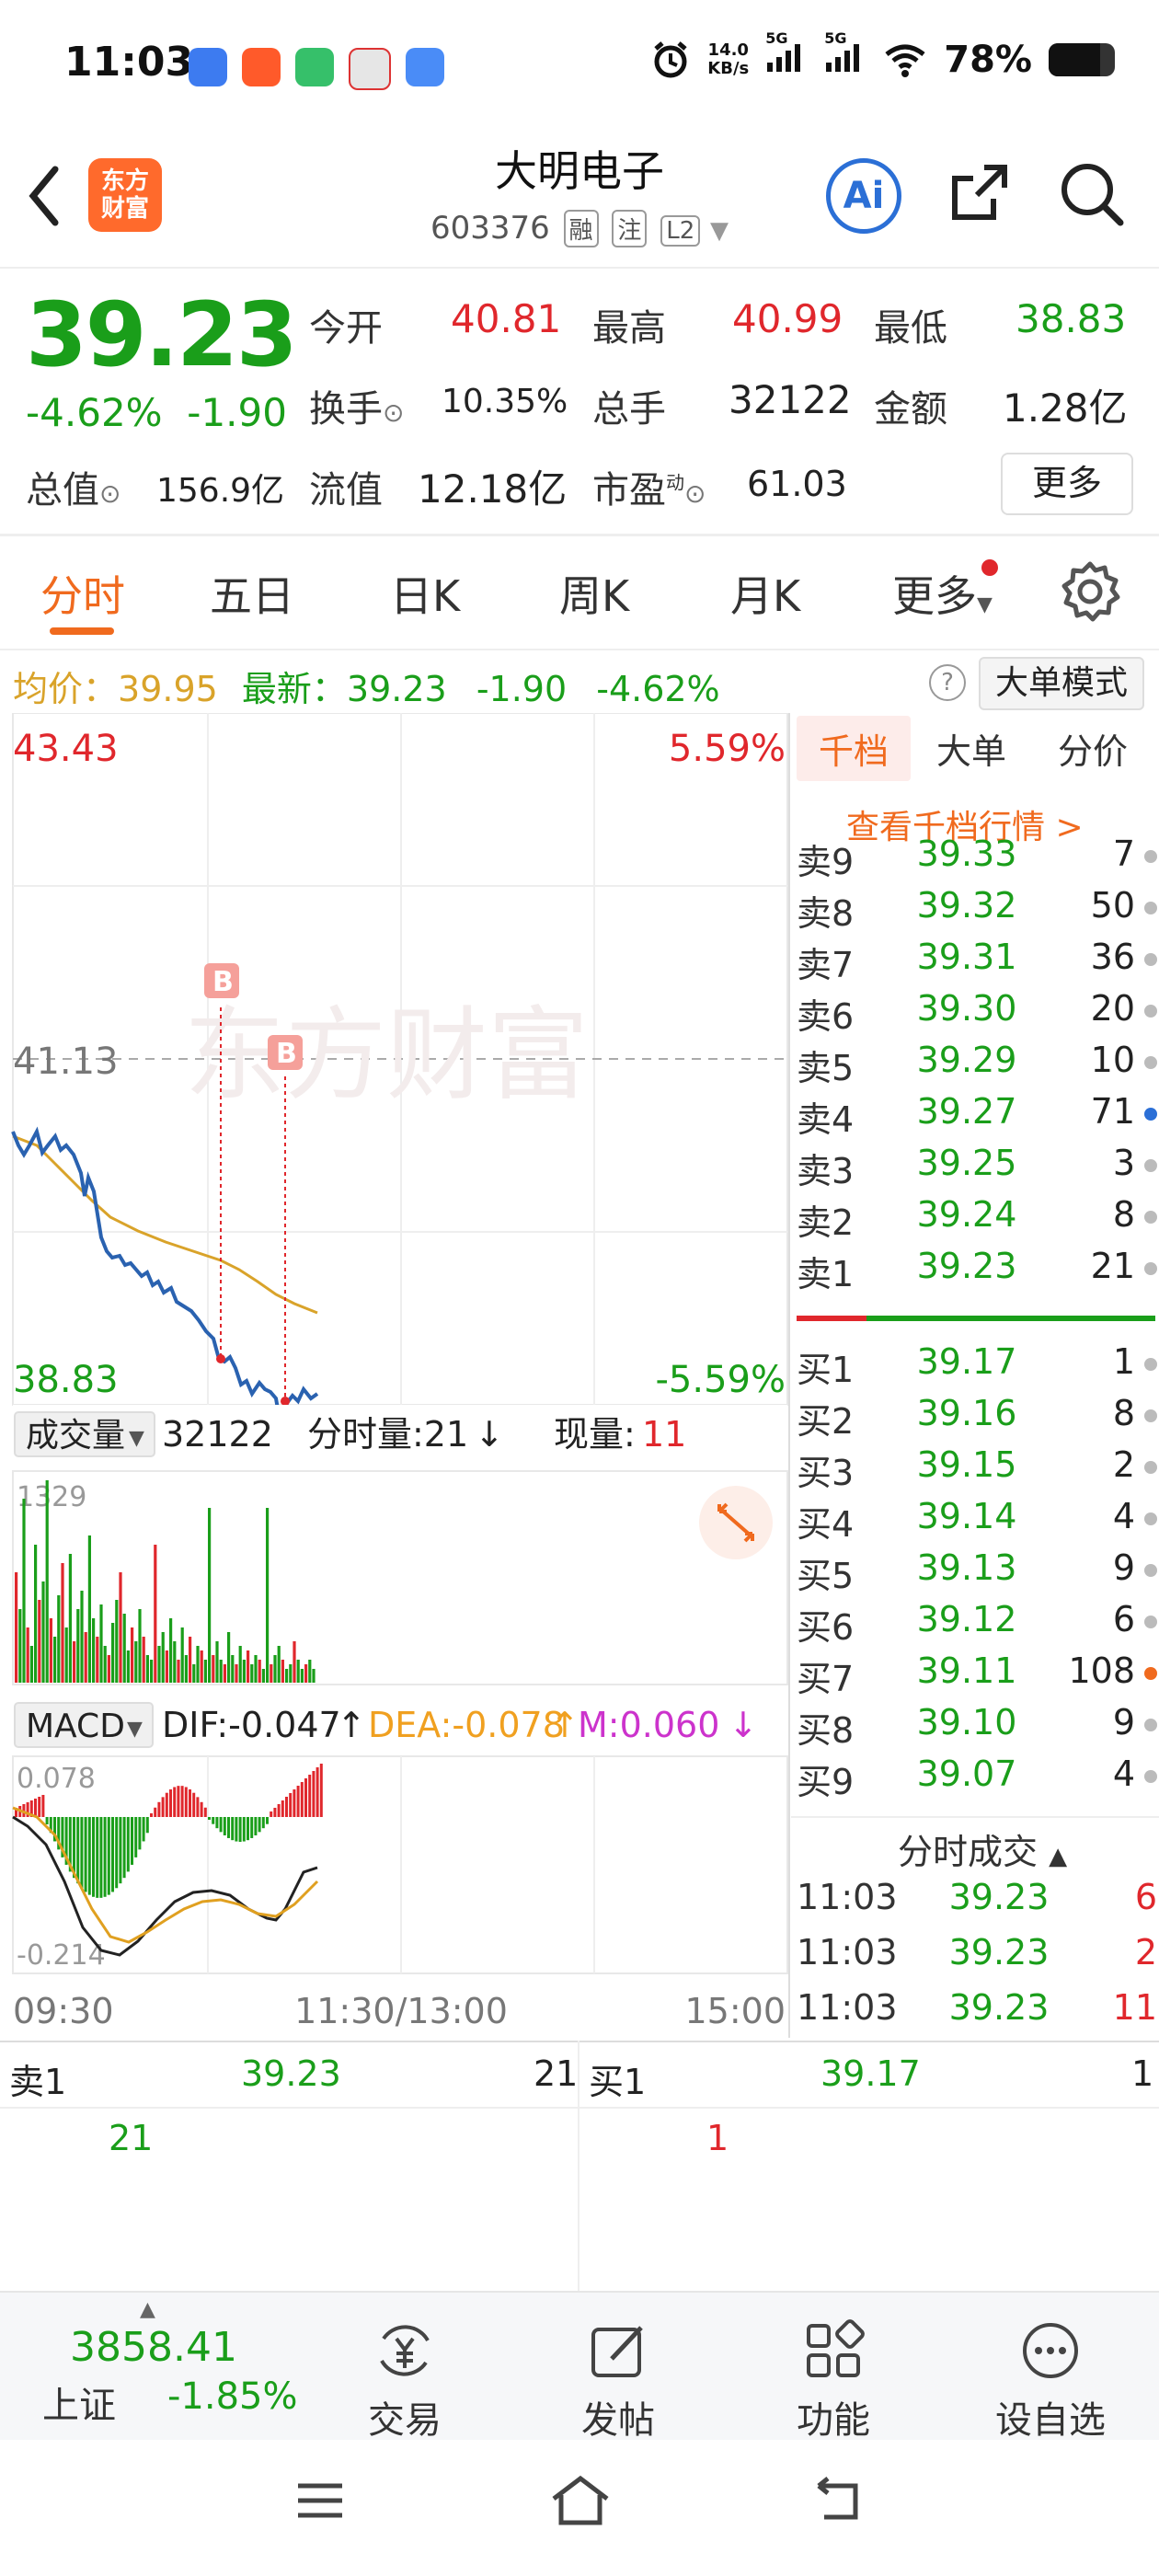  What do you see at coordinates (1050, 2381) in the screenshot?
I see `nav-add-watchlist: 设自选` at bounding box center [1050, 2381].